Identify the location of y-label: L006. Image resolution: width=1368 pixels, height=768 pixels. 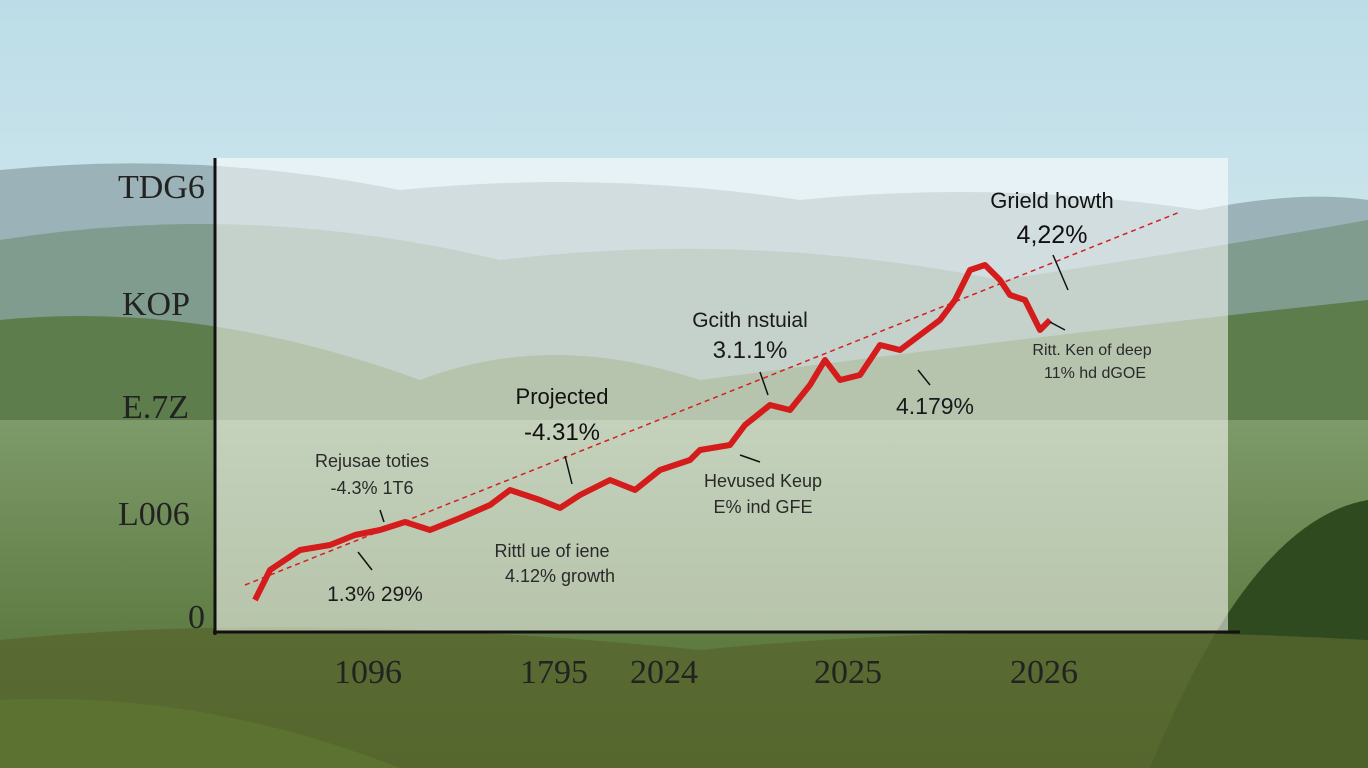
(154, 514).